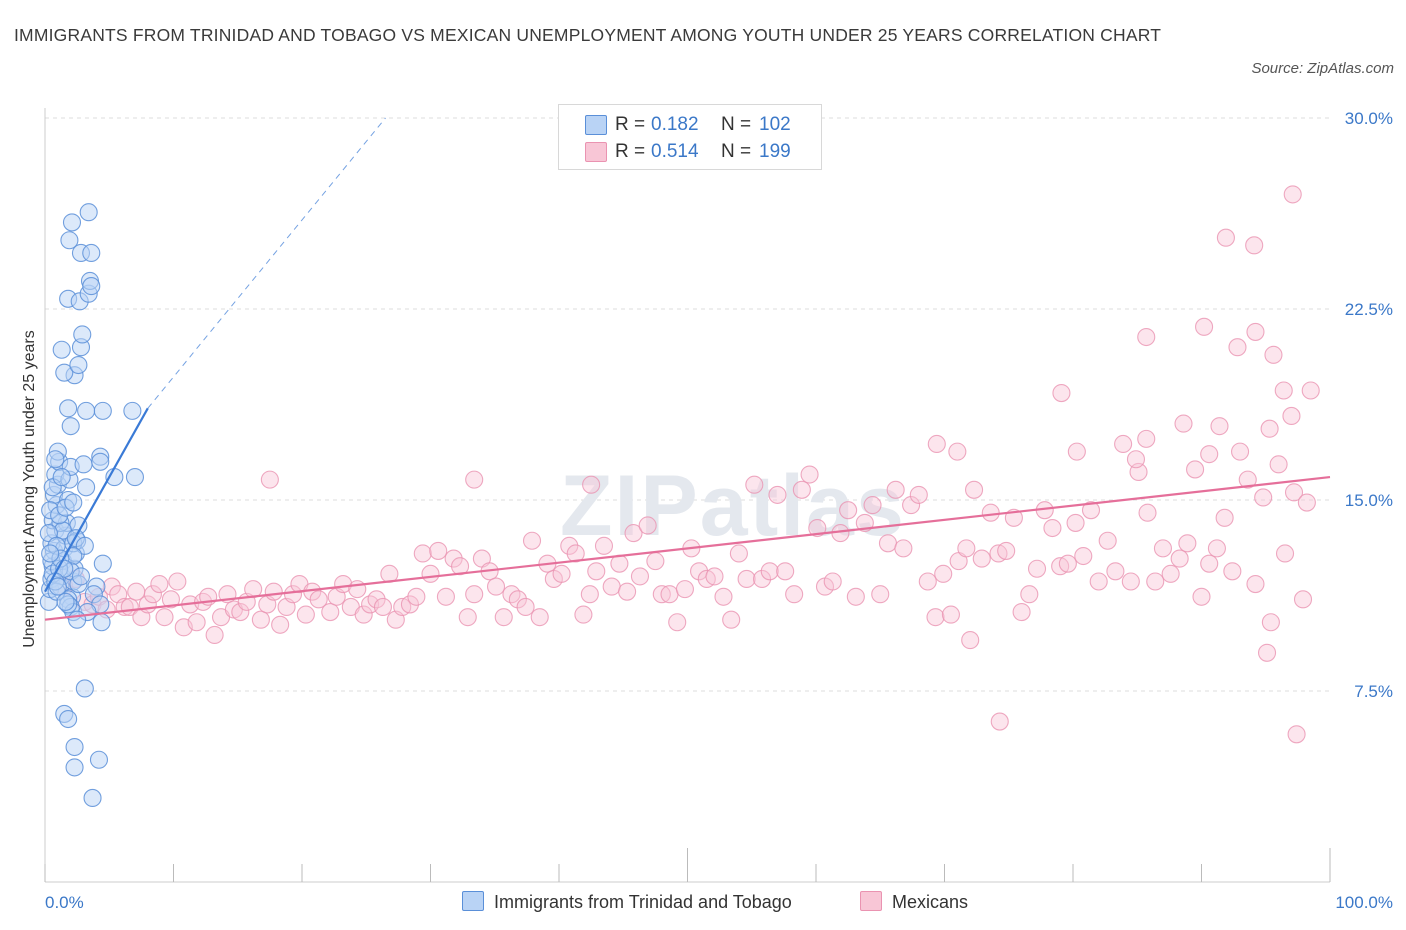  Describe the element at coordinates (1369, 118) in the screenshot. I see `y-tick-label: 30.0%` at that location.